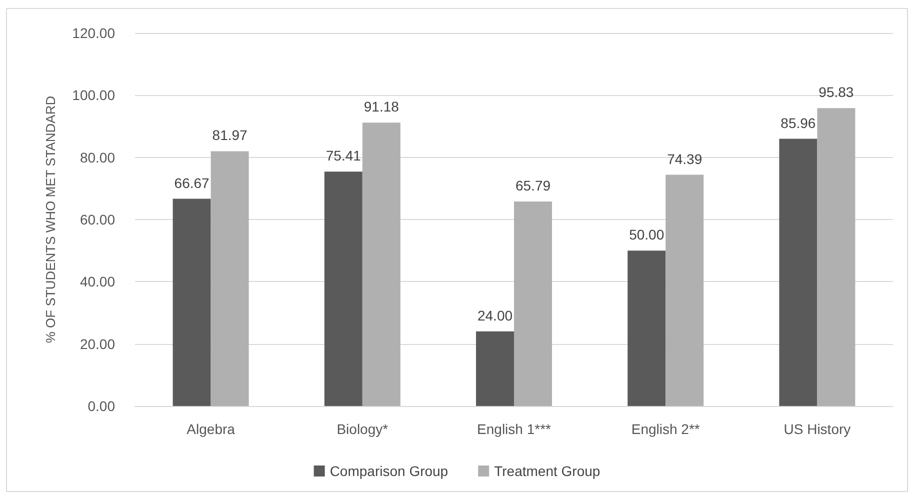  Describe the element at coordinates (495, 315) in the screenshot. I see `data-label: 24.00` at that location.